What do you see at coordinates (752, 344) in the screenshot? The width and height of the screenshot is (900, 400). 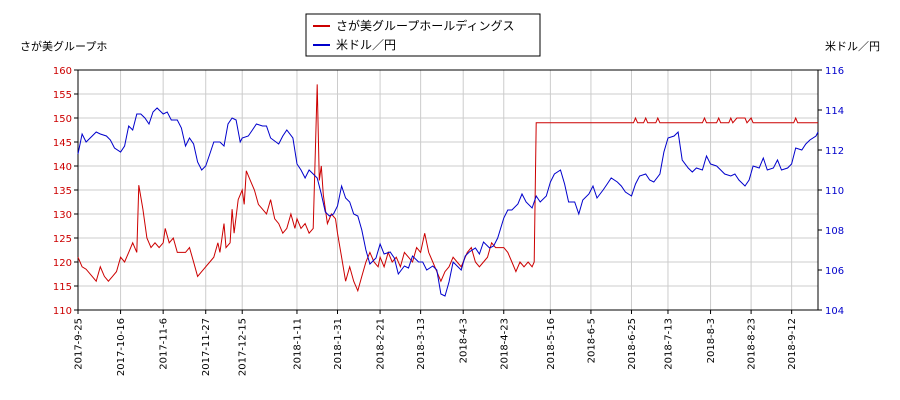 I see `x-tick-label: 2018-8-23` at bounding box center [752, 344].